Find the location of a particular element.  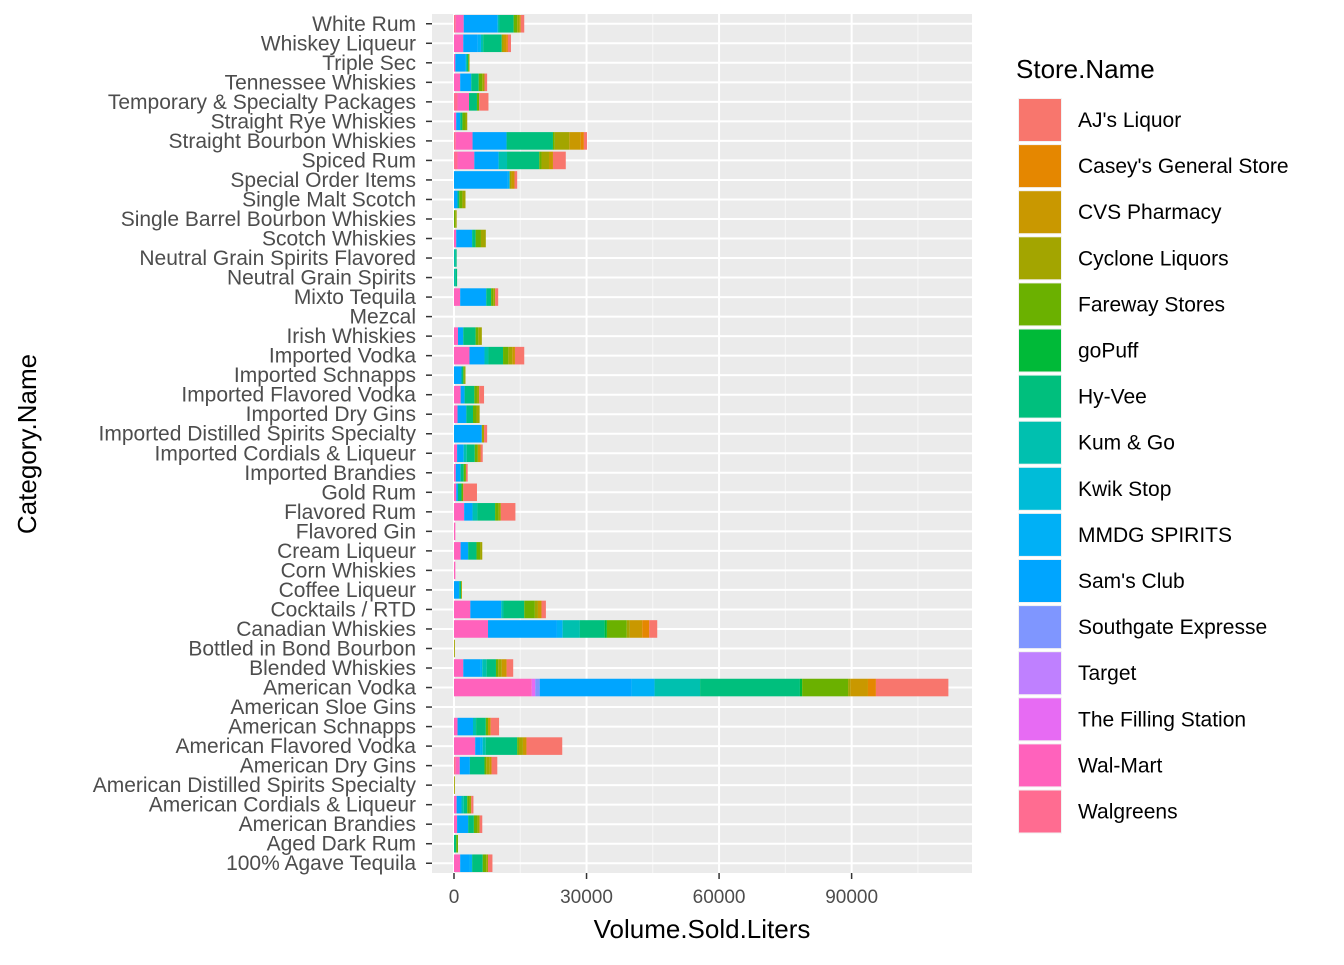

y-tick-label: Mixto Tequila is located at coordinates (355, 297).